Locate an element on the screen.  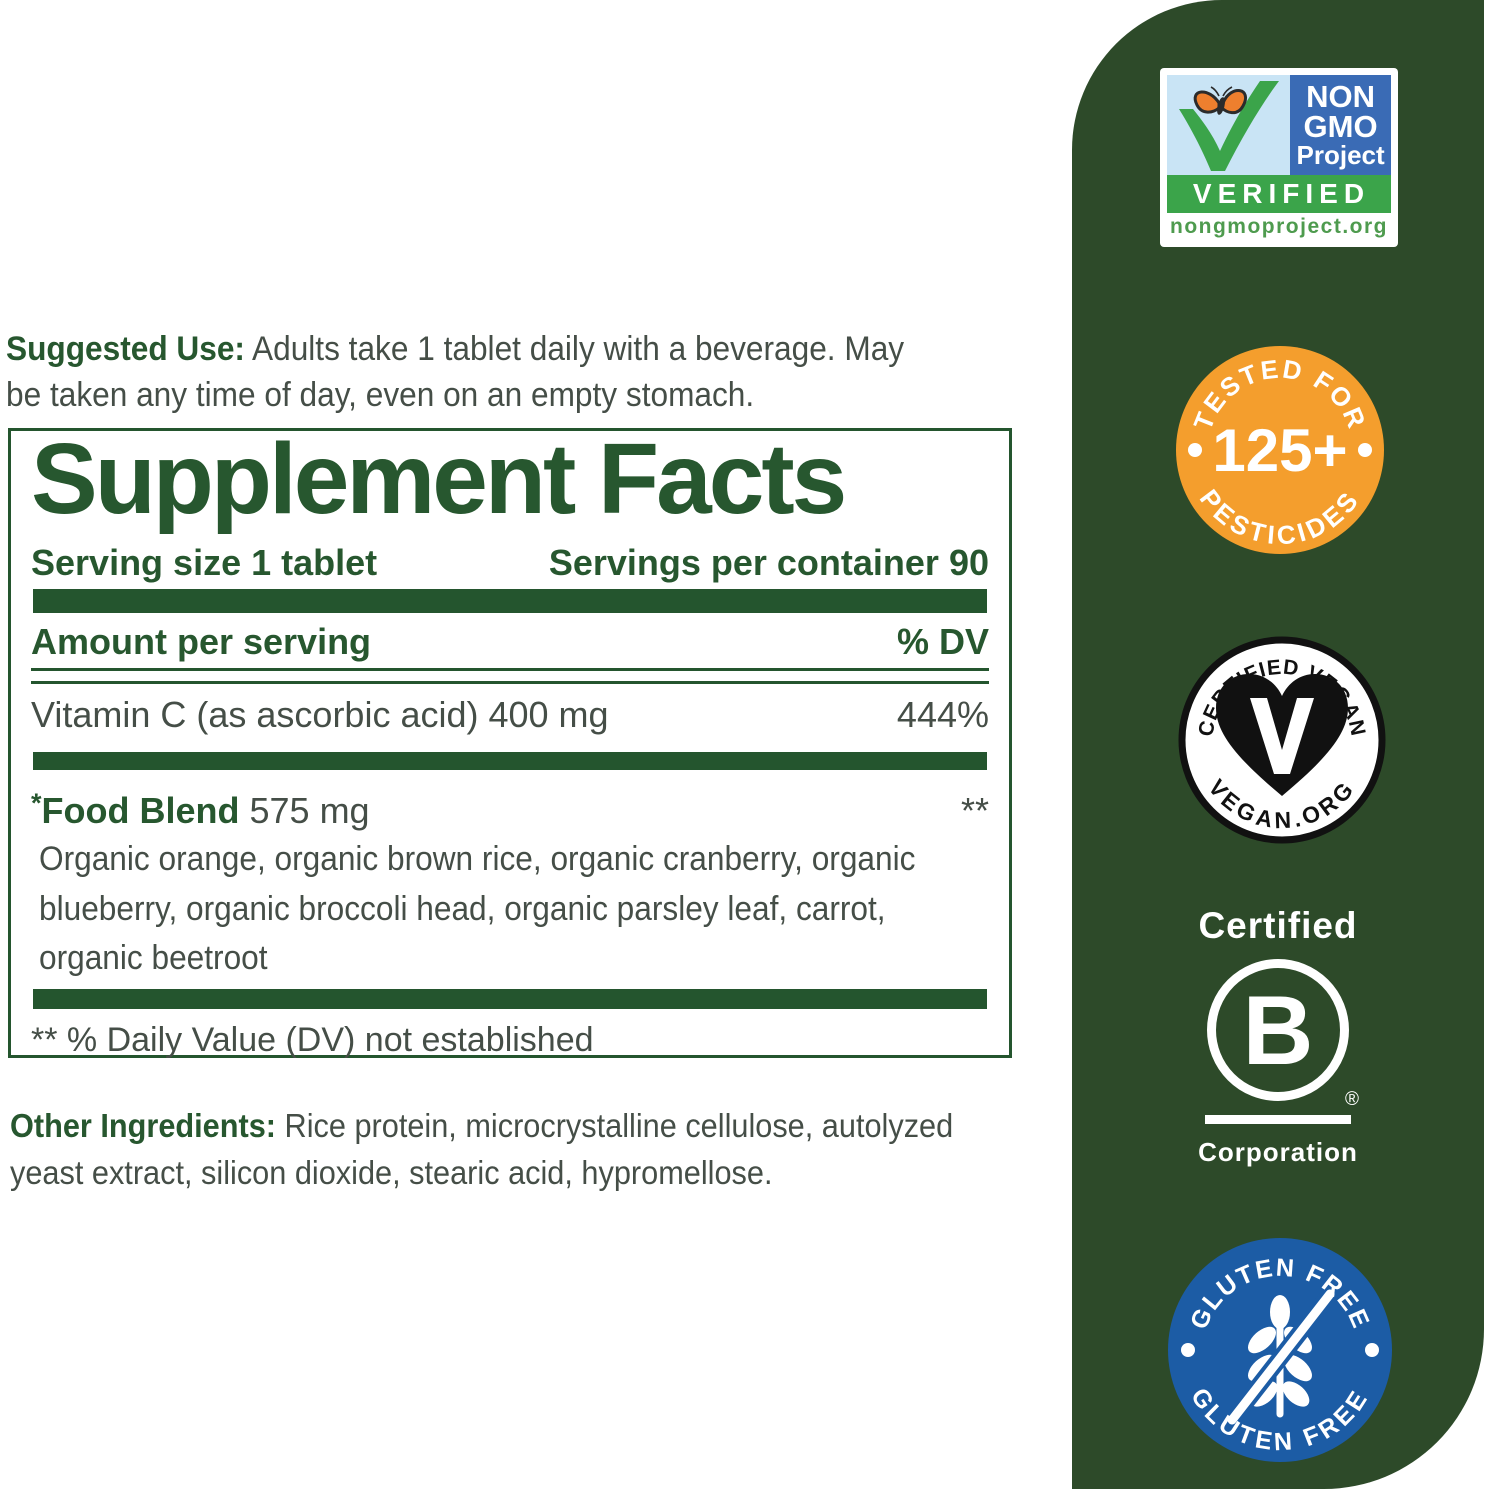
percent-dv-header: % DV is located at coordinates (942, 642).